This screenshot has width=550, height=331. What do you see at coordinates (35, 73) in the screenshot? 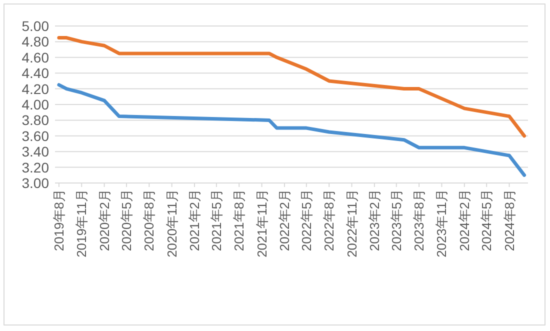
I see `ytick: 4.40` at bounding box center [35, 73].